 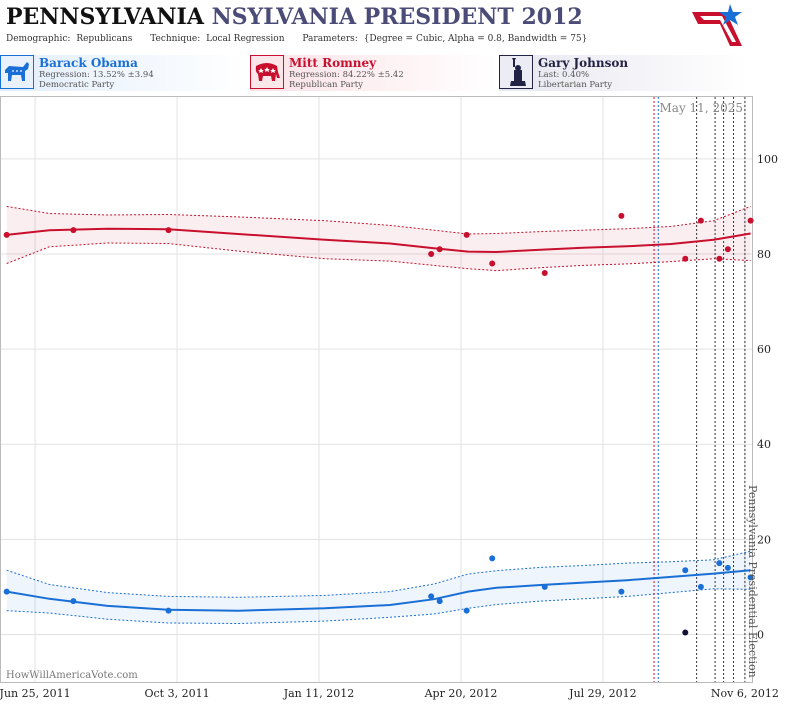 I want to click on y-tick-label: 40, so click(x=764, y=444).